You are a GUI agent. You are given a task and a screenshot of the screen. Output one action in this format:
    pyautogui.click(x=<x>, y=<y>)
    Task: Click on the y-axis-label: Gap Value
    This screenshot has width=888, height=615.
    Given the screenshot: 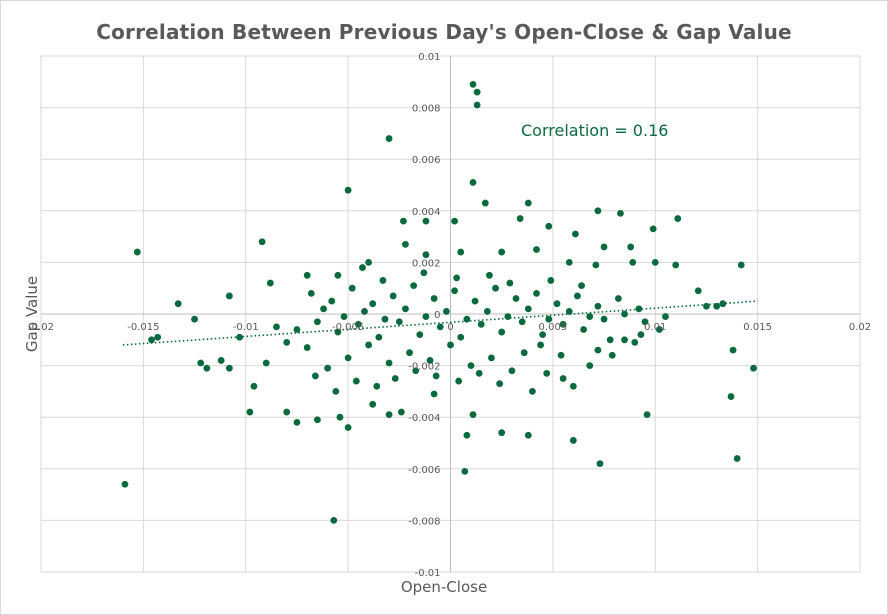 What is the action you would take?
    pyautogui.click(x=32, y=314)
    